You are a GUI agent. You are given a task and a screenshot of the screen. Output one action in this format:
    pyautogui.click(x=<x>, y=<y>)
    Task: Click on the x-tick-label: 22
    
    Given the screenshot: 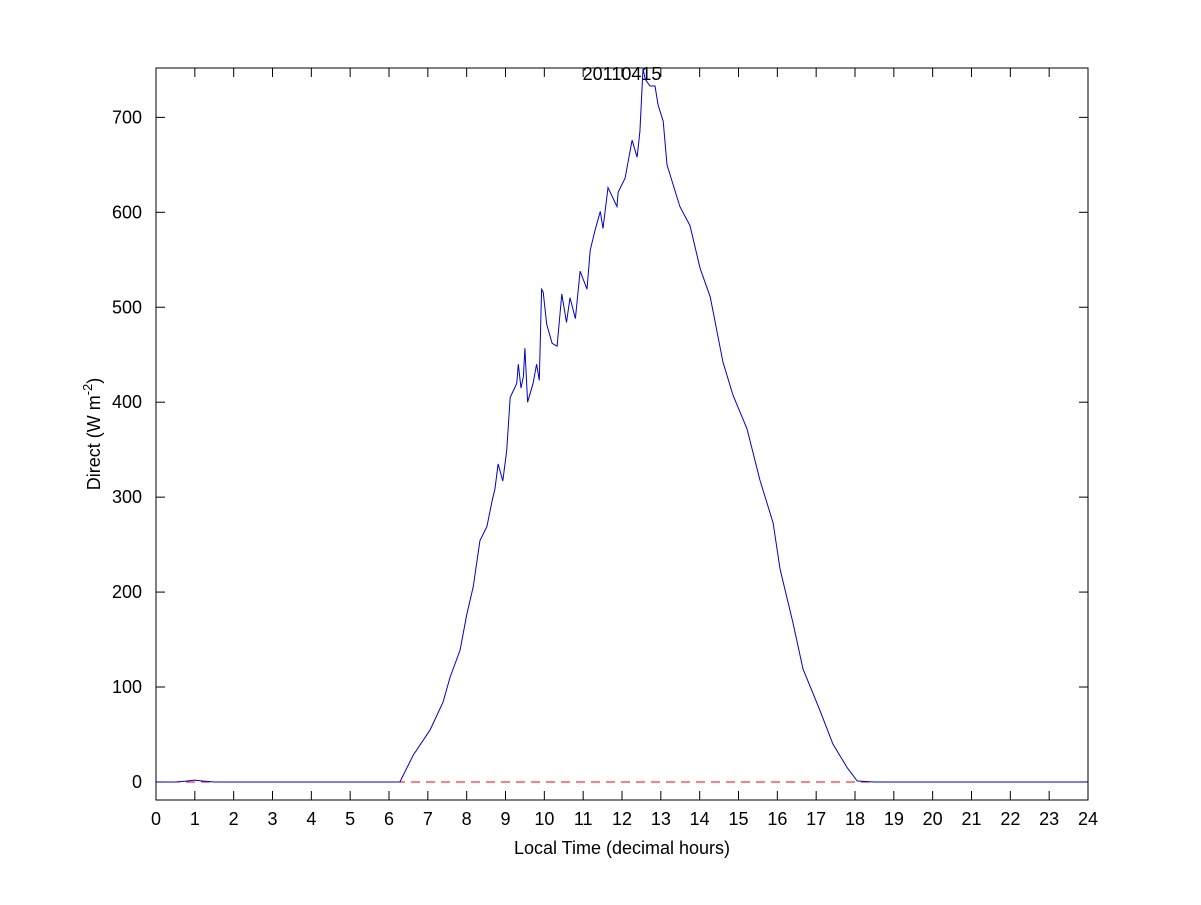 What is the action you would take?
    pyautogui.click(x=1010, y=819)
    